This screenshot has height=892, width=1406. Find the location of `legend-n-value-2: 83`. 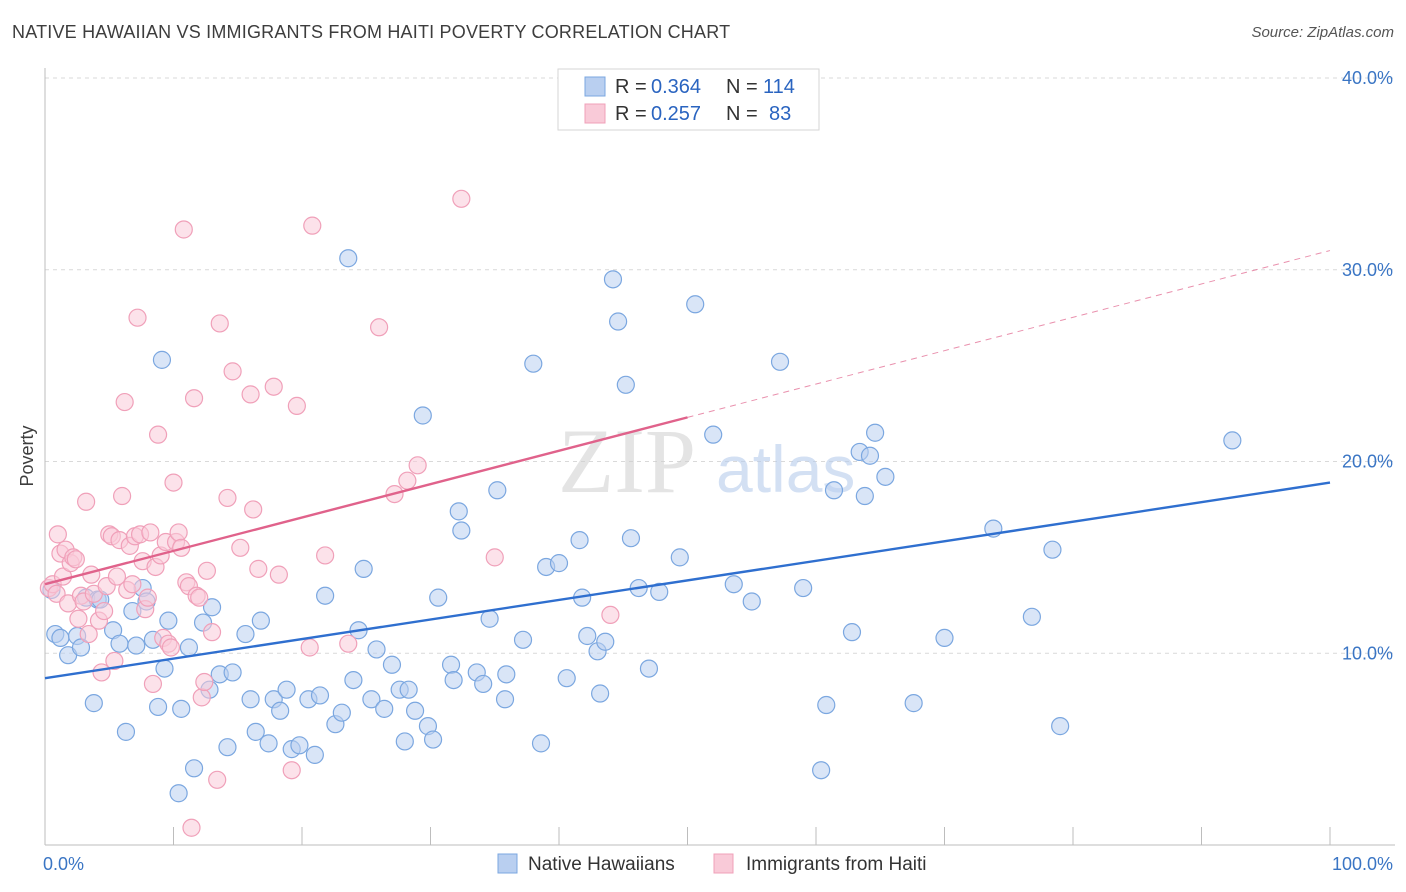

legend-n-value-2: 83 is located at coordinates (780, 114).